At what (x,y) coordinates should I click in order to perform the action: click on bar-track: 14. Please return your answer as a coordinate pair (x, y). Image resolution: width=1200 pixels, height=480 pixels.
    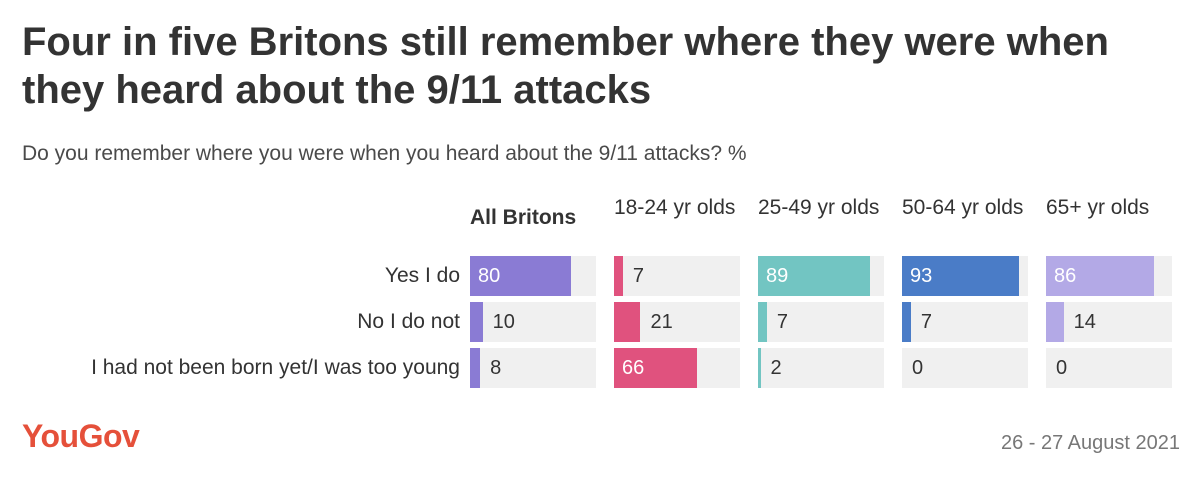
    Looking at the image, I should click on (1109, 322).